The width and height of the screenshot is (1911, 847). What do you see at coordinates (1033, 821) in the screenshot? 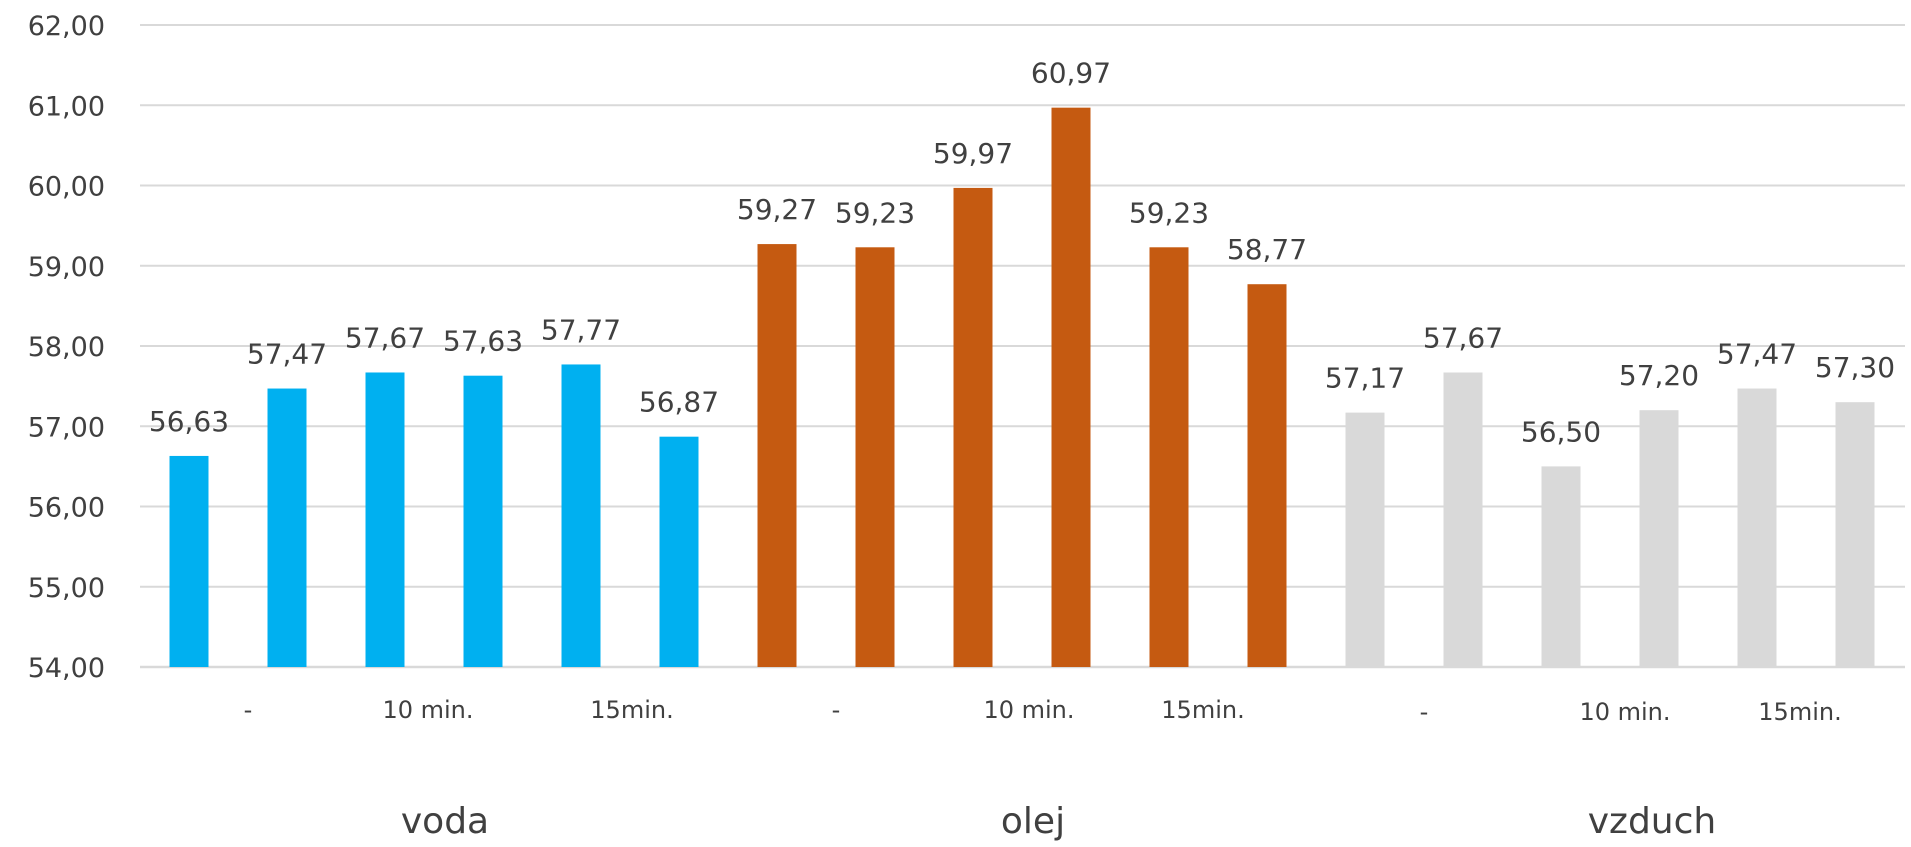
I see `x-group-label: olej` at bounding box center [1033, 821].